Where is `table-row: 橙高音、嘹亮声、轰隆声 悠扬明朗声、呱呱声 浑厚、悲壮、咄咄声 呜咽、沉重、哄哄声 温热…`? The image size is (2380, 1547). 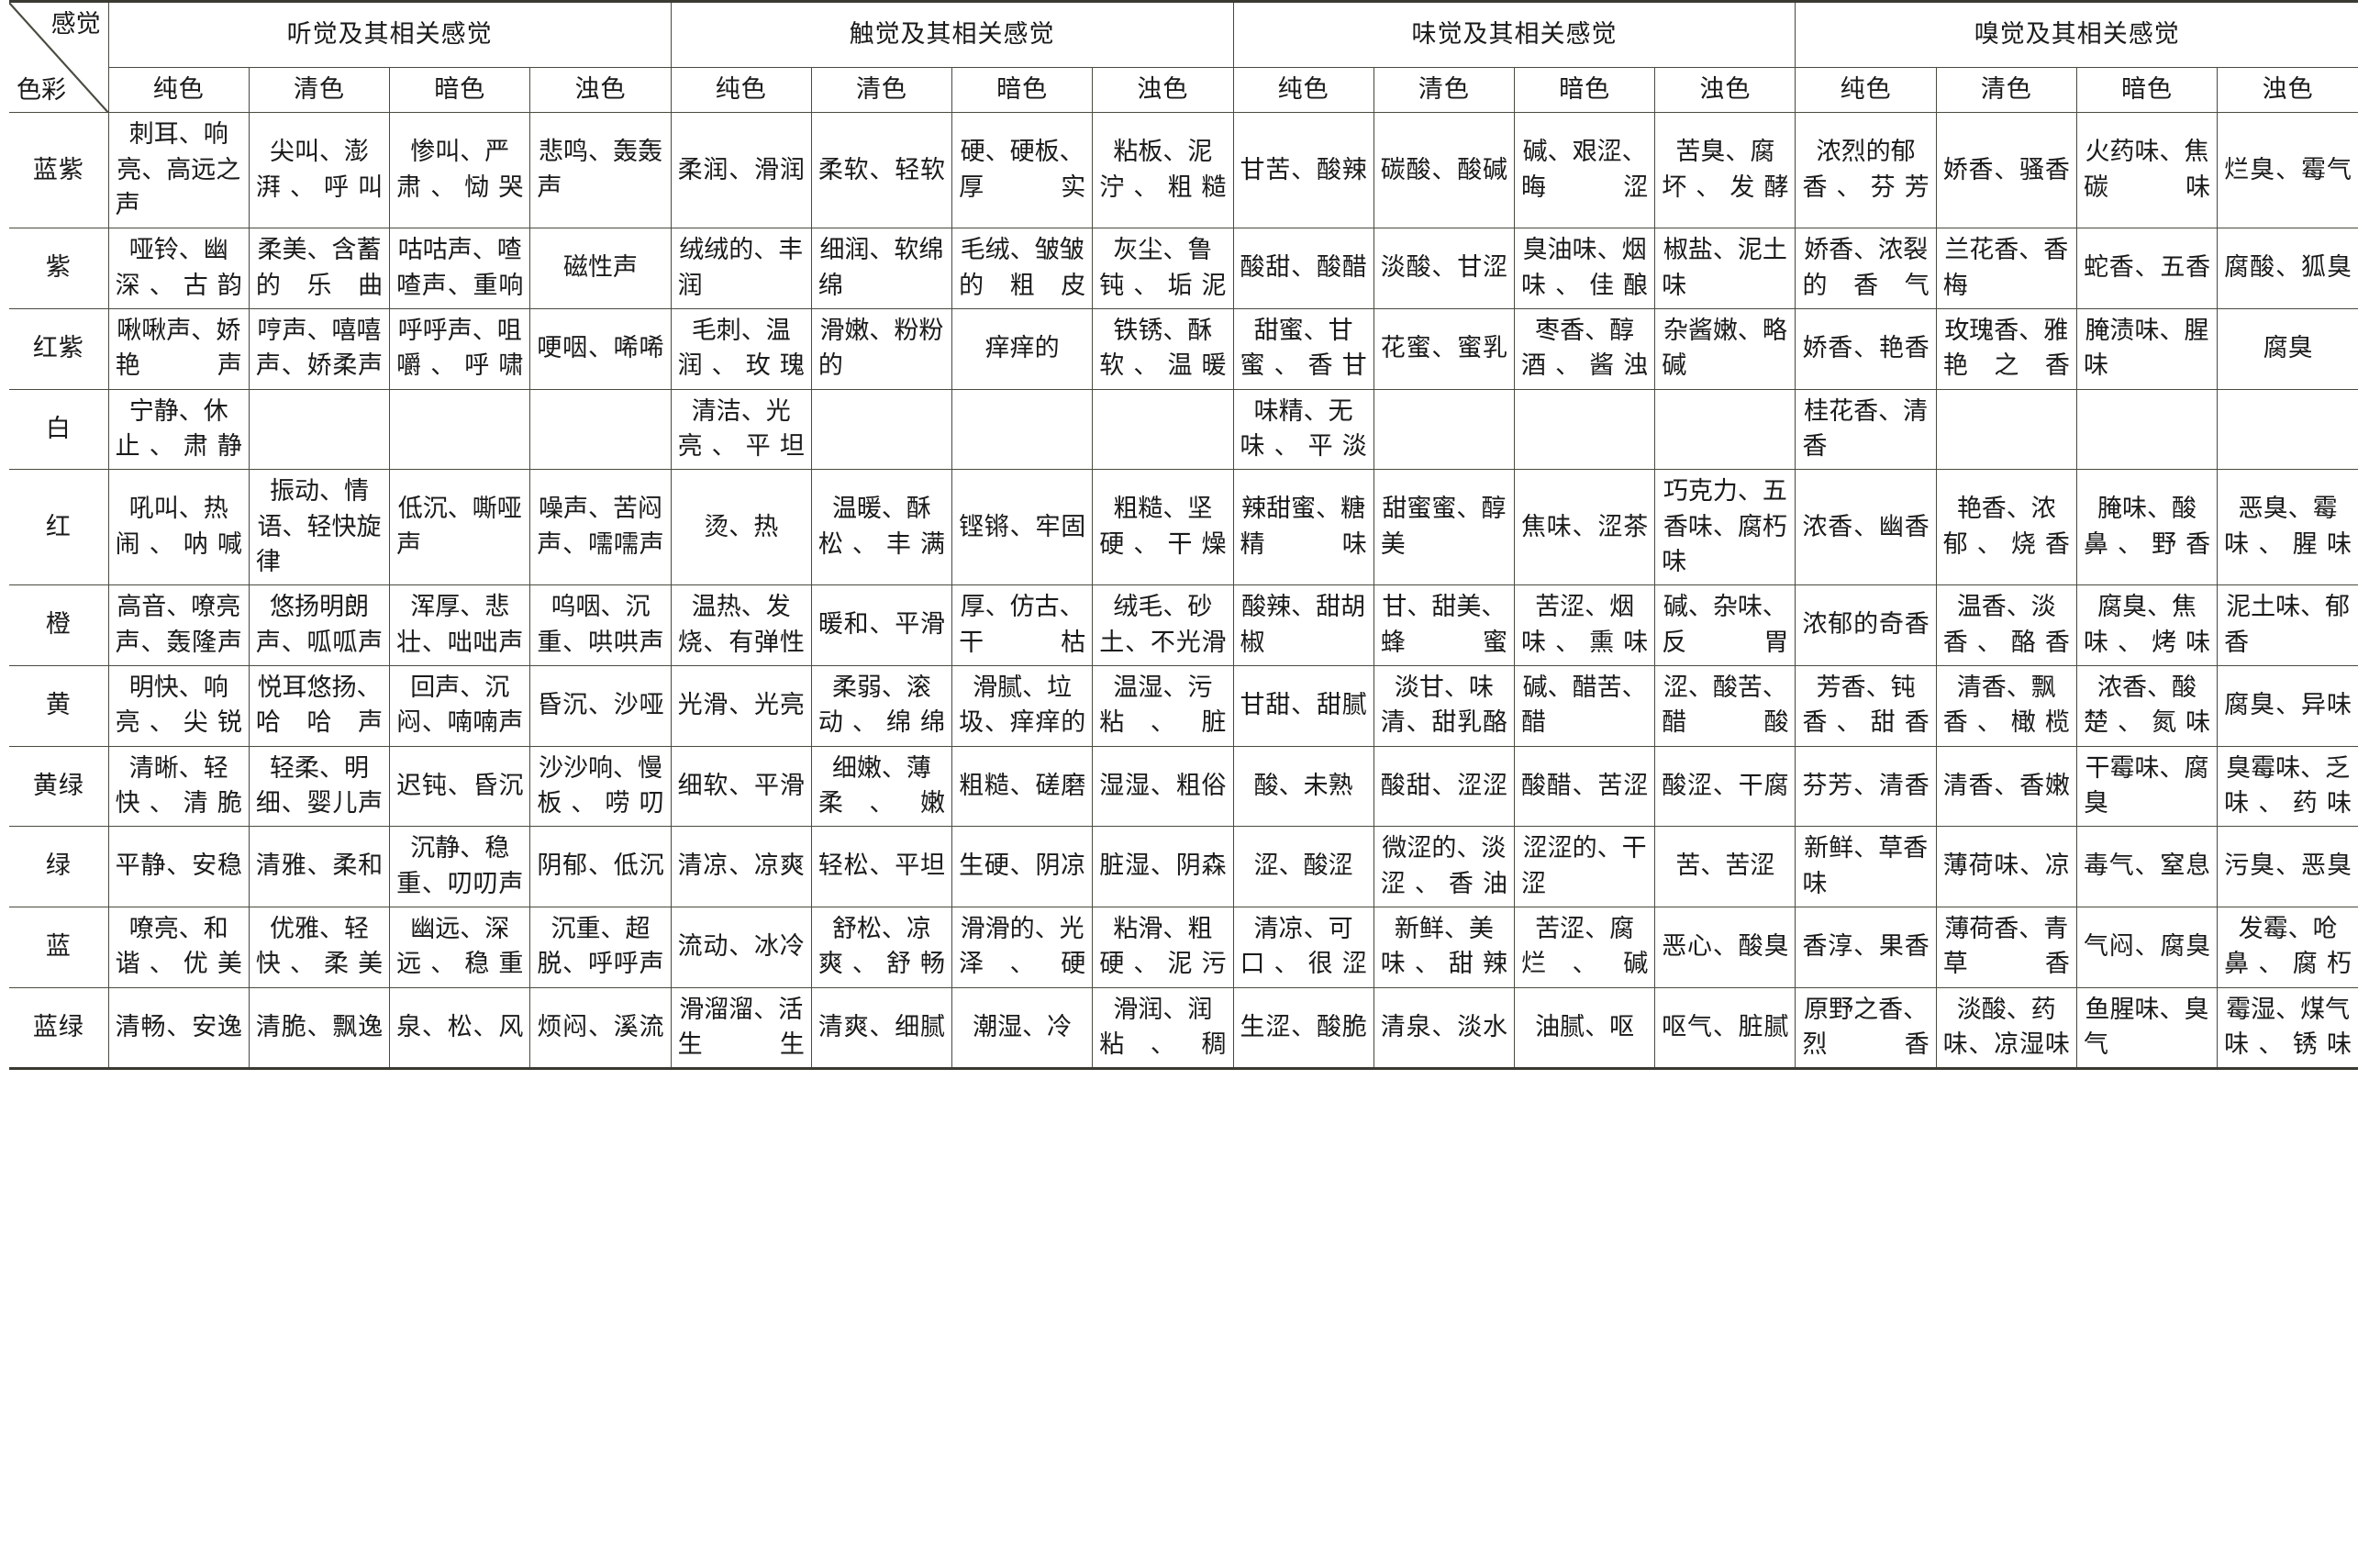 table-row: 橙高音、嘹亮声、轰隆声 悠扬明朗声、呱呱声 浑厚、悲壮、咄咄声 呜咽、沉重、哄哄声 温热… is located at coordinates (1183, 625).